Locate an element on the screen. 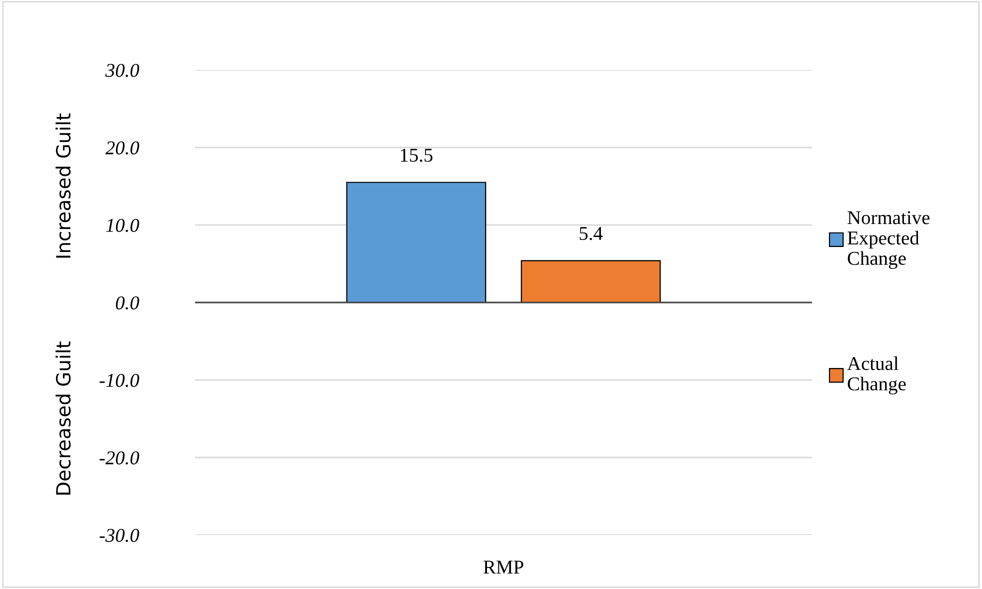 Image resolution: width=982 pixels, height=589 pixels. y-tick-label: 10.0 is located at coordinates (123, 225).